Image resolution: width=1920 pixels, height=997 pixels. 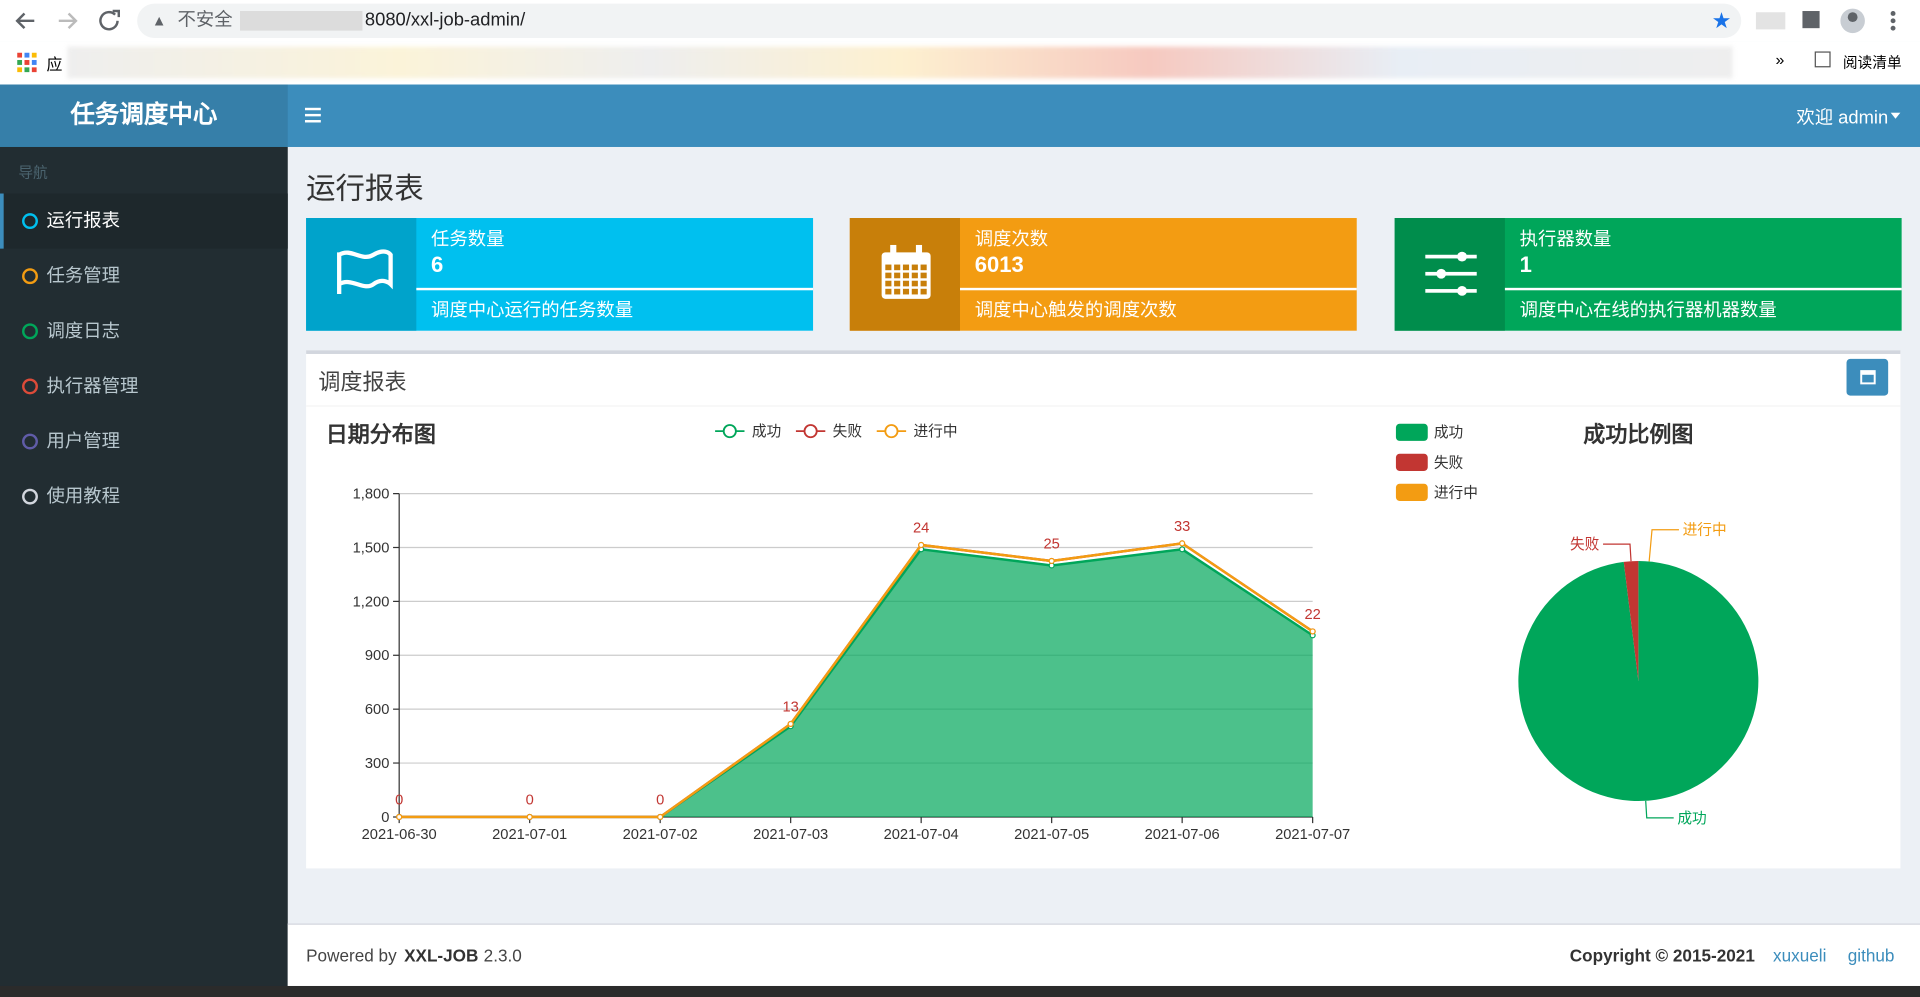 I want to click on menu-label: 任务管理, so click(x=83, y=276).